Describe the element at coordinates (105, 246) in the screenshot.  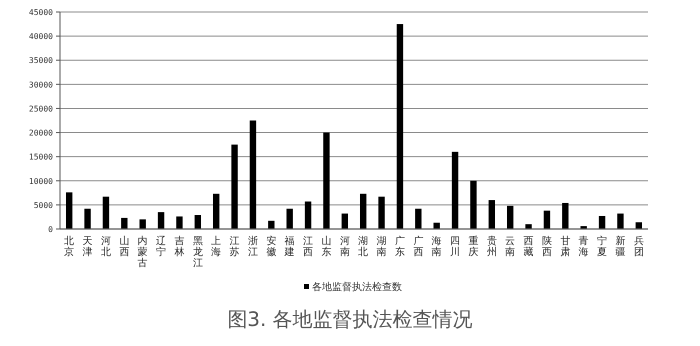
I see `x-tick-label: 河北` at that location.